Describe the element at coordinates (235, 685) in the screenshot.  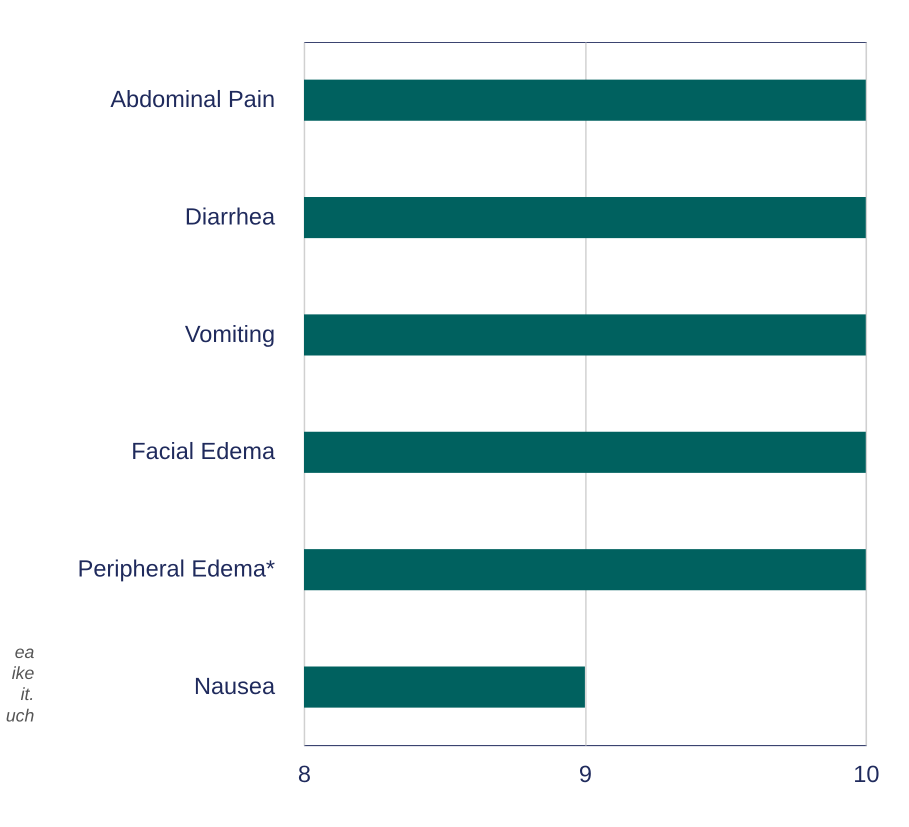
I see `y-tick-label: Nausea` at that location.